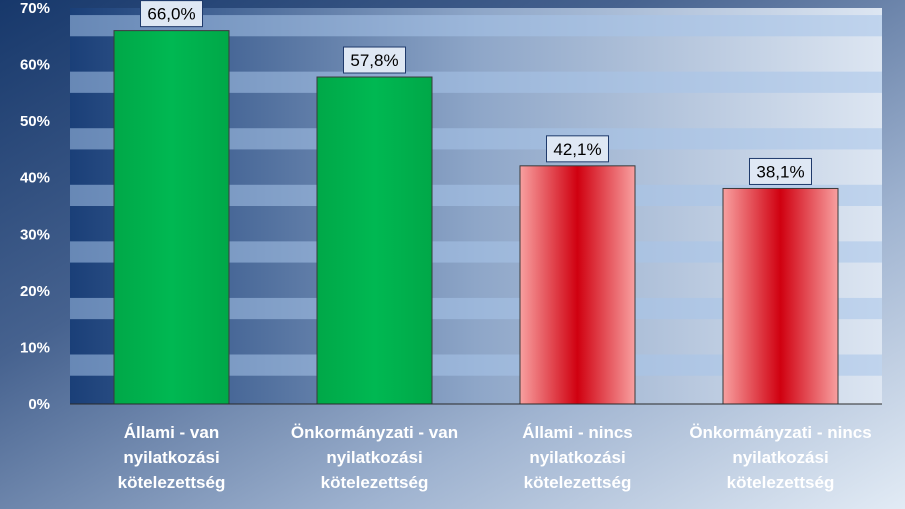  I want to click on y-tick-label: 30%, so click(35, 234).